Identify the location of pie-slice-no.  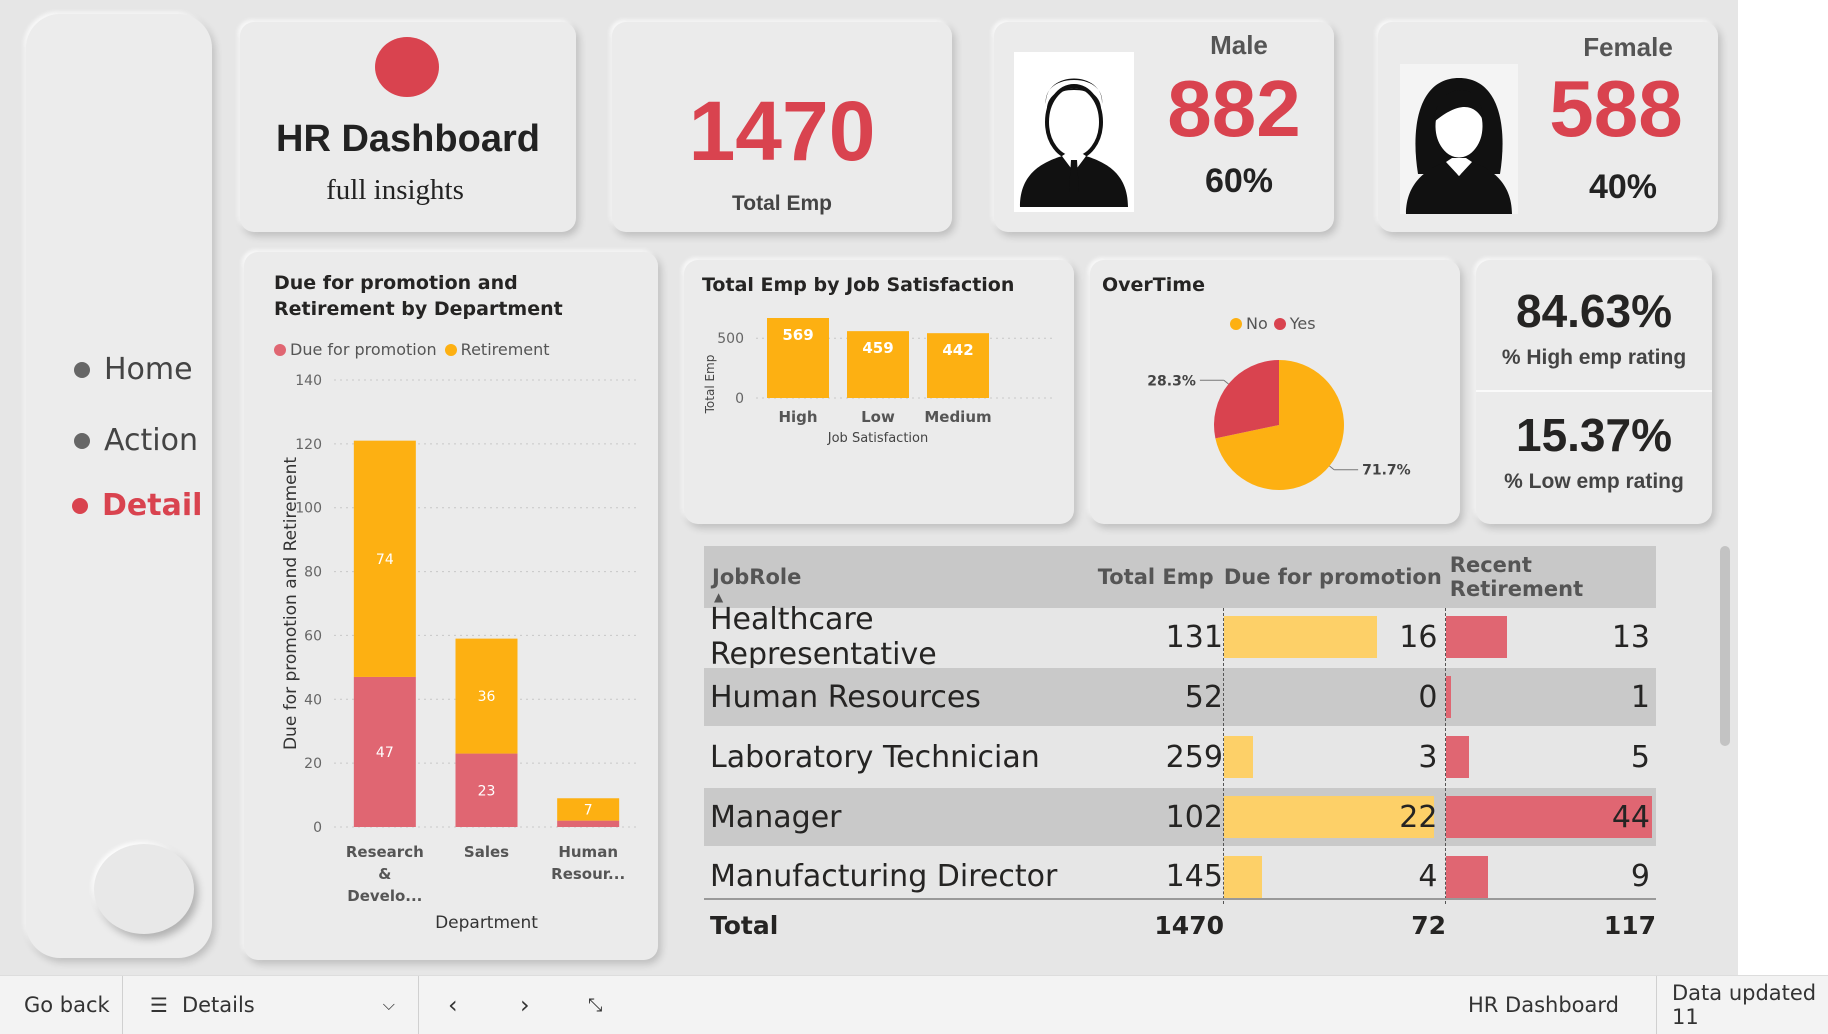
(1279, 425).